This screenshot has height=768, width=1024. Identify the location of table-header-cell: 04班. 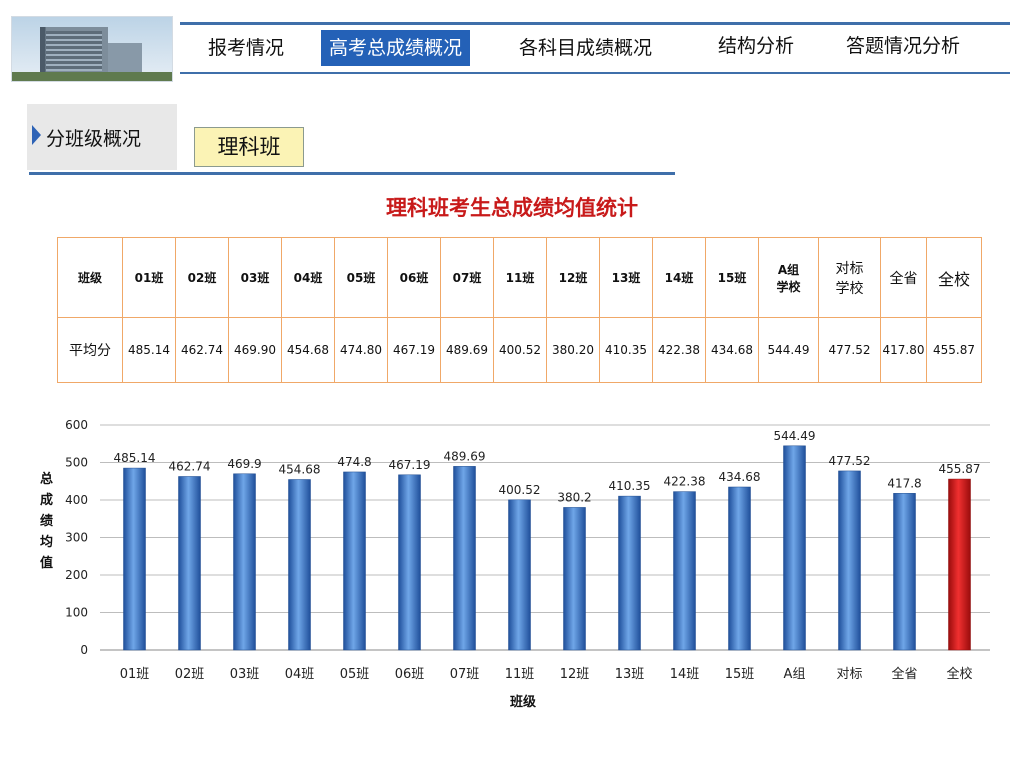
(308, 277).